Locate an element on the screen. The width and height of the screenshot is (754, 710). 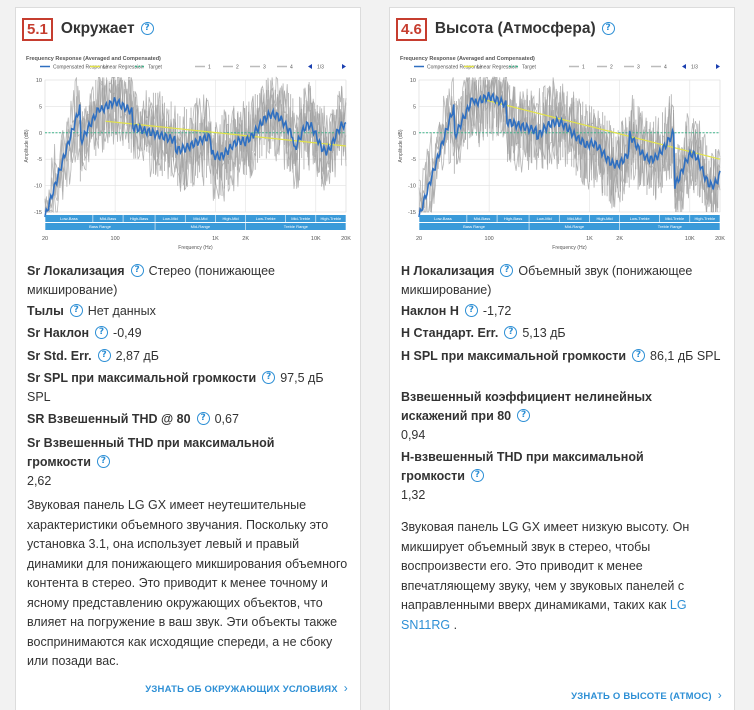
field-value: 5,13 дБ is located at coordinates (544, 333).